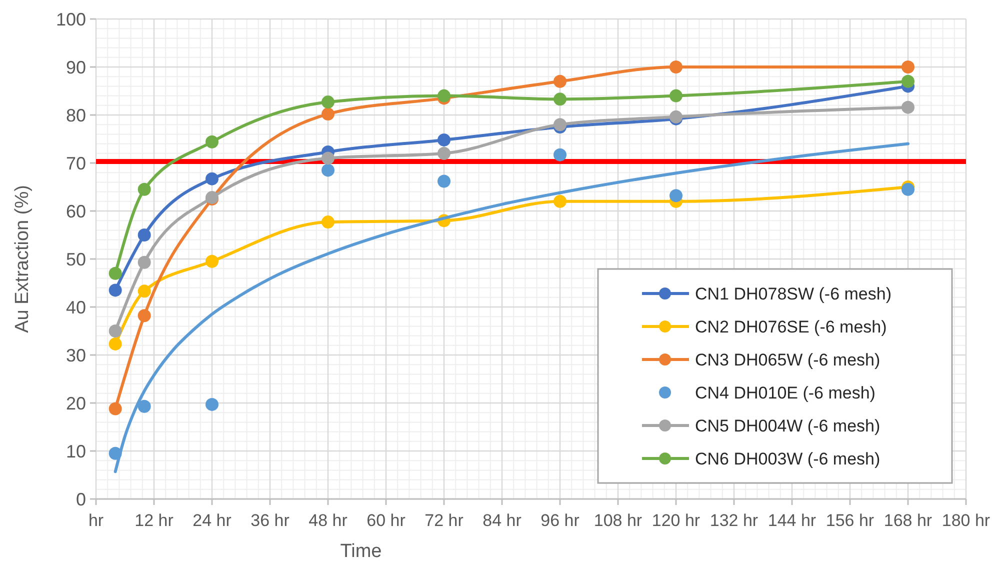  Describe the element at coordinates (96, 520) in the screenshot. I see `x-tick-label: hr` at that location.